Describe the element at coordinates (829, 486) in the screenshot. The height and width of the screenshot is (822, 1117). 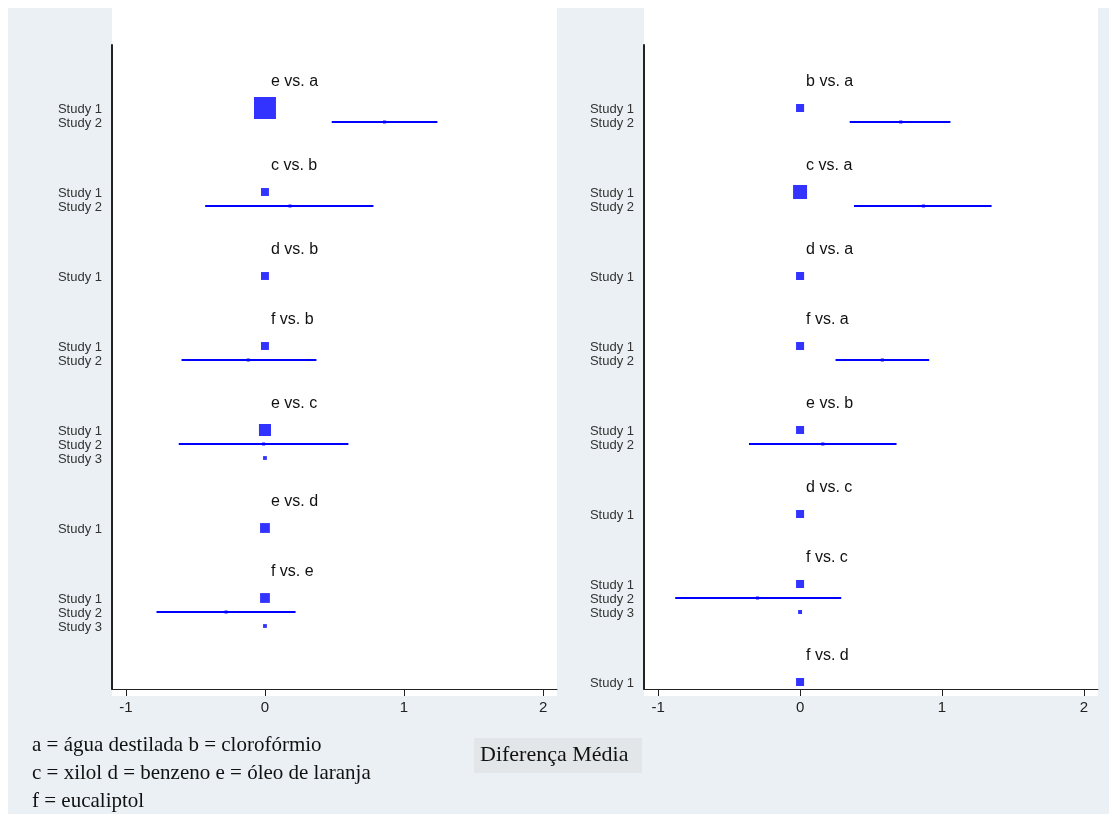
I see `y-tick-label: d vs. c` at that location.